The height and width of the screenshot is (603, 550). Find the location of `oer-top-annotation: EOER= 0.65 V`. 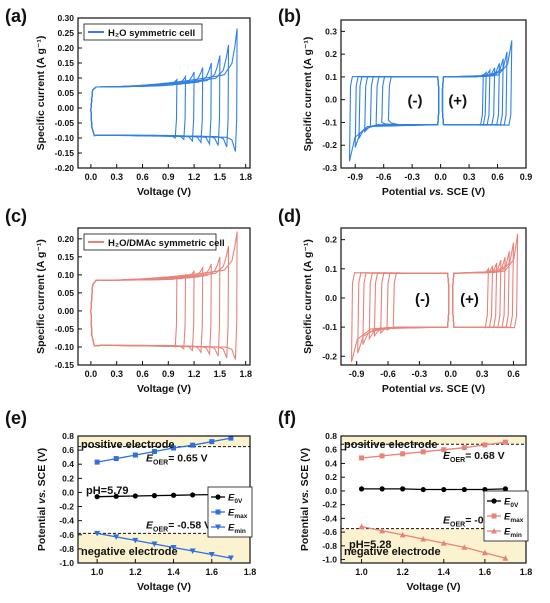

oer-top-annotation: EOER= 0.65 V is located at coordinates (177, 460).